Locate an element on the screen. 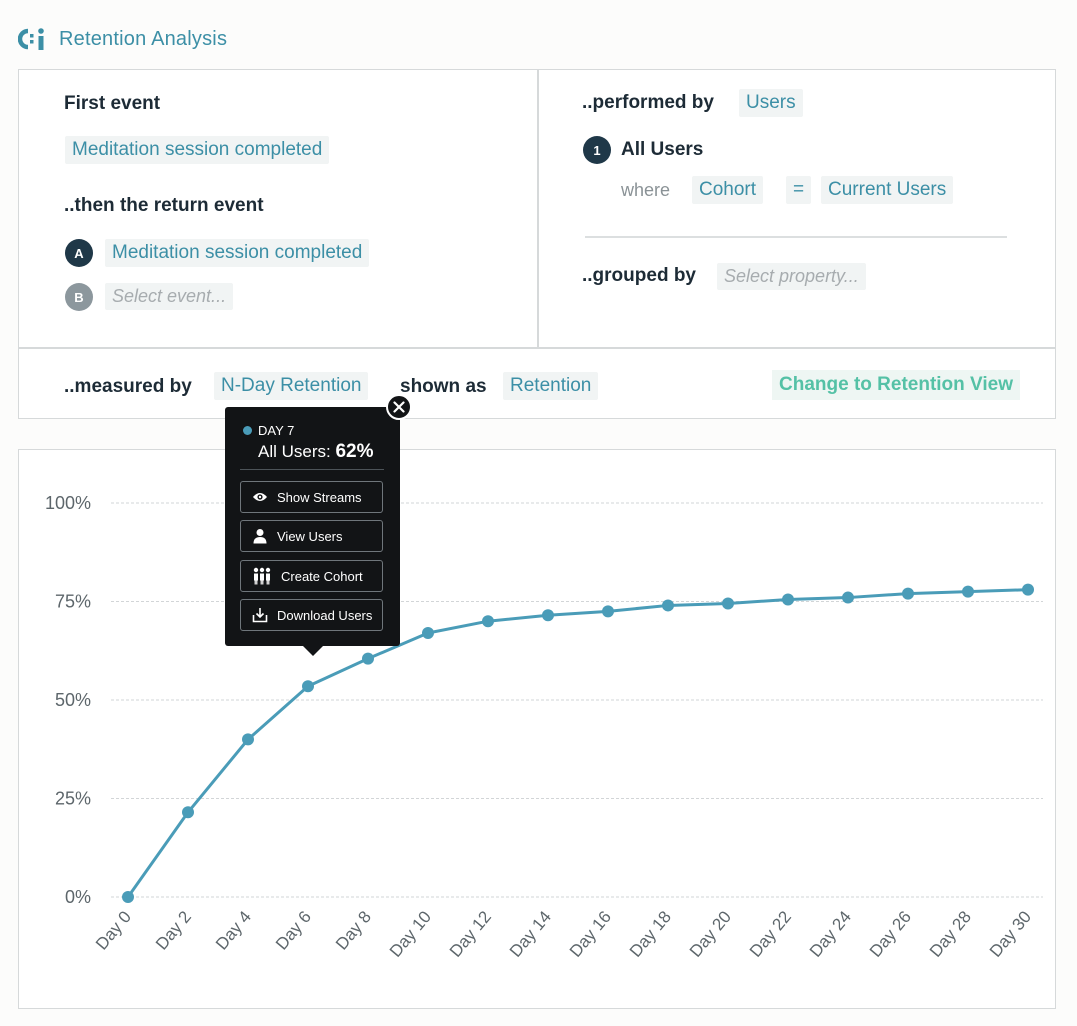  create-cohort-button: Create Cohort is located at coordinates (311, 576).